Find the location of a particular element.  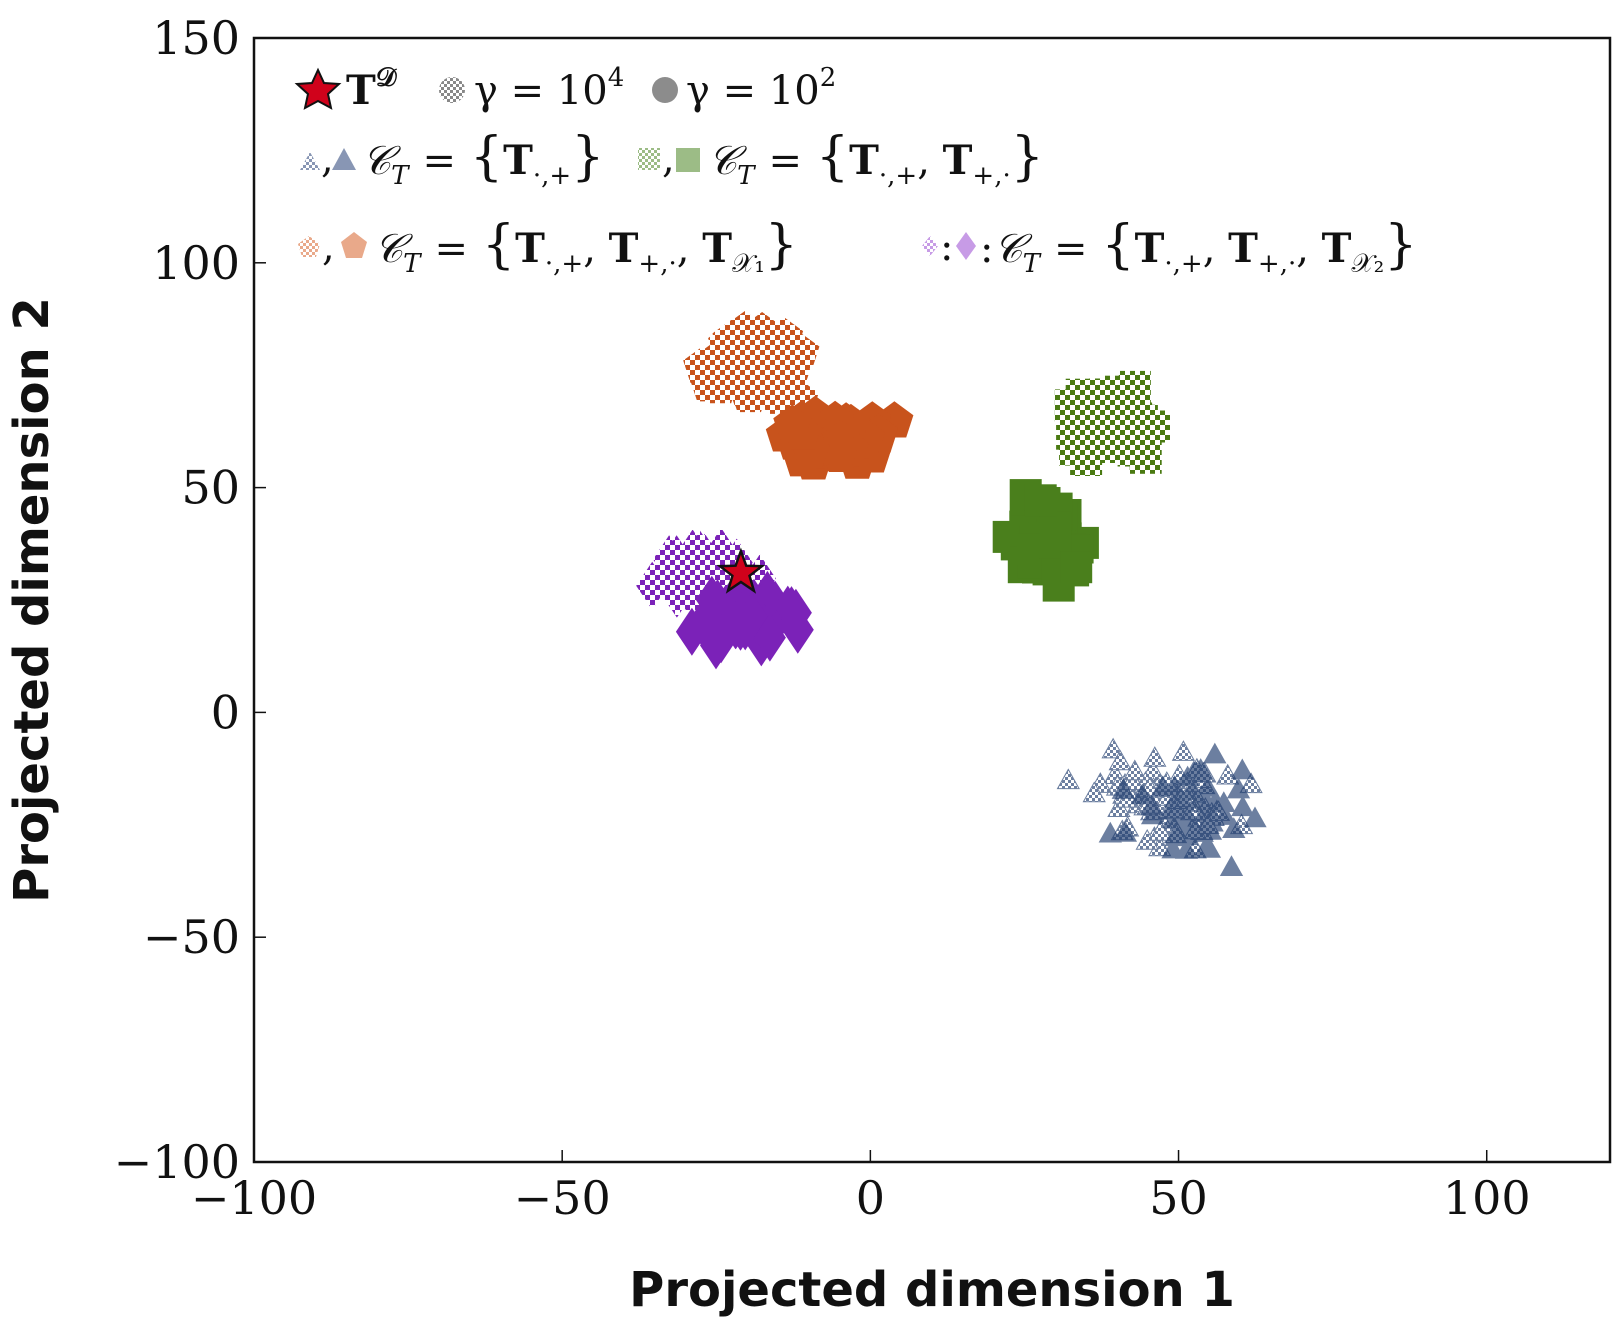

legend-square-solid-icon is located at coordinates (688, 160).